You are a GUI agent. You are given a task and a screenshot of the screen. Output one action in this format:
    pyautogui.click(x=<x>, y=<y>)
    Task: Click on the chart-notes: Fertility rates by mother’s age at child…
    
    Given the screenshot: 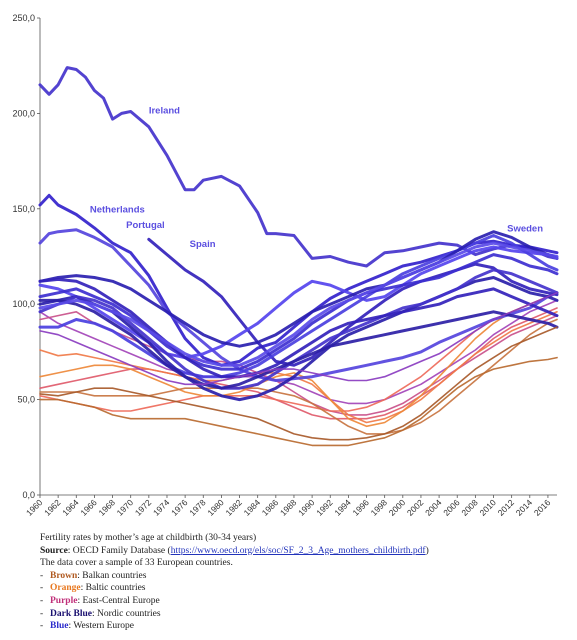 What is the action you would take?
    pyautogui.click(x=300, y=582)
    